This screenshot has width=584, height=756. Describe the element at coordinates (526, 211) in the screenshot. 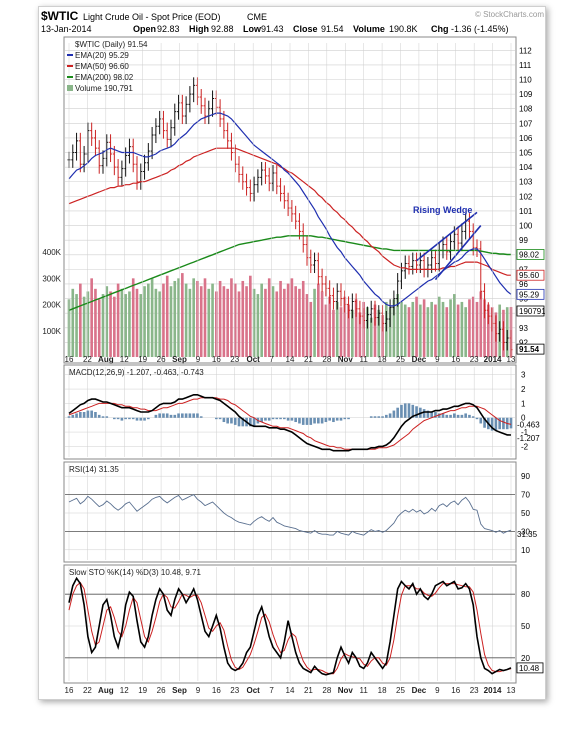

I see `price-tick-label: 101` at that location.